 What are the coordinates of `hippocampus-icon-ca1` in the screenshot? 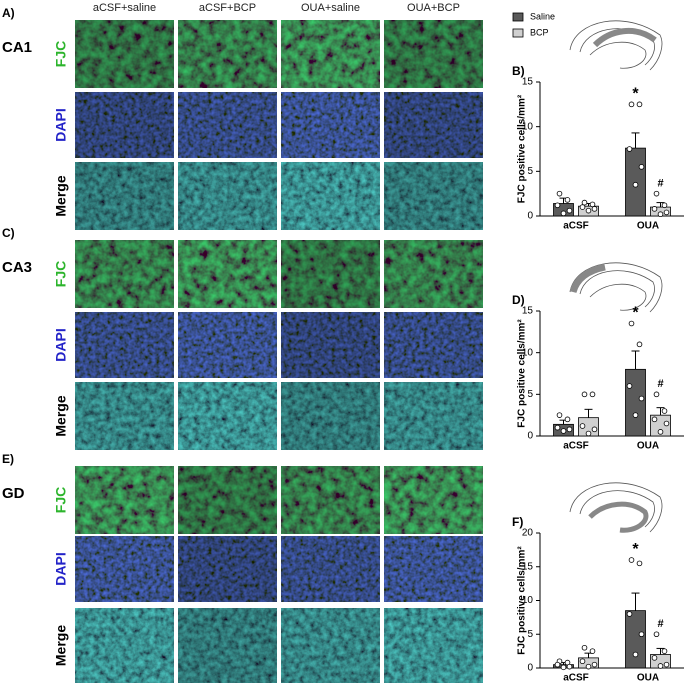 It's located at (616, 45).